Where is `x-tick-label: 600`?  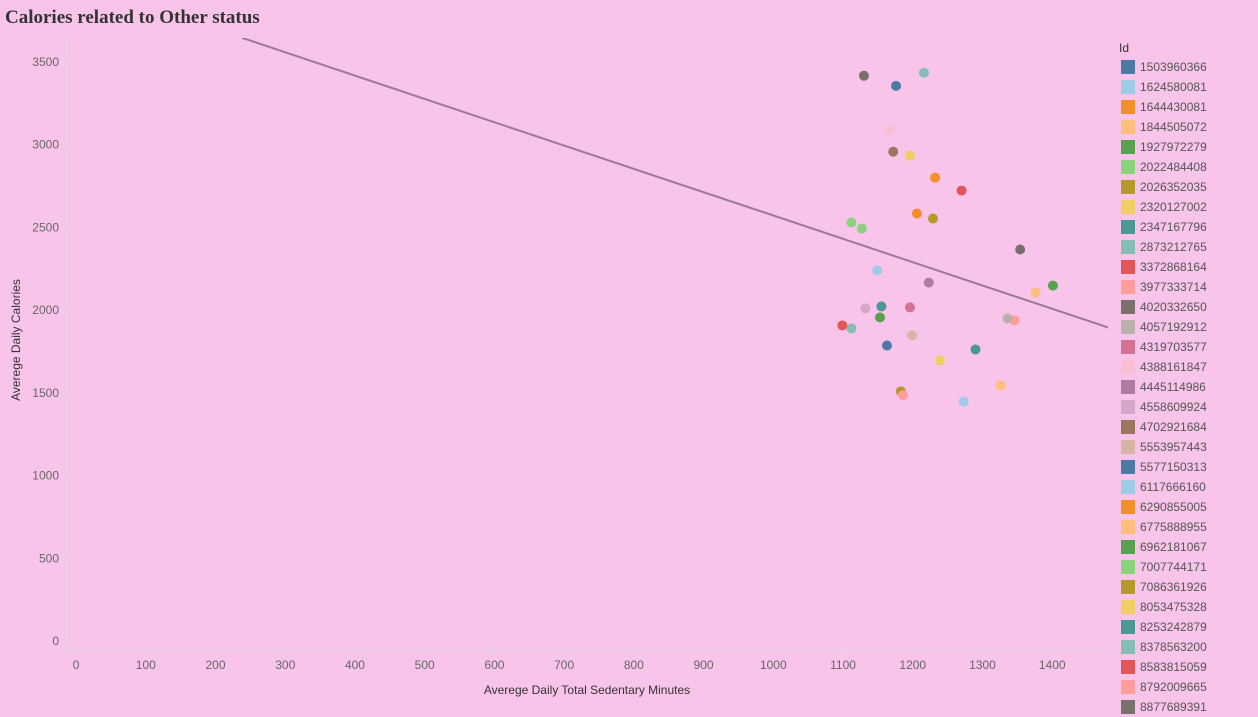 x-tick-label: 600 is located at coordinates (494, 665).